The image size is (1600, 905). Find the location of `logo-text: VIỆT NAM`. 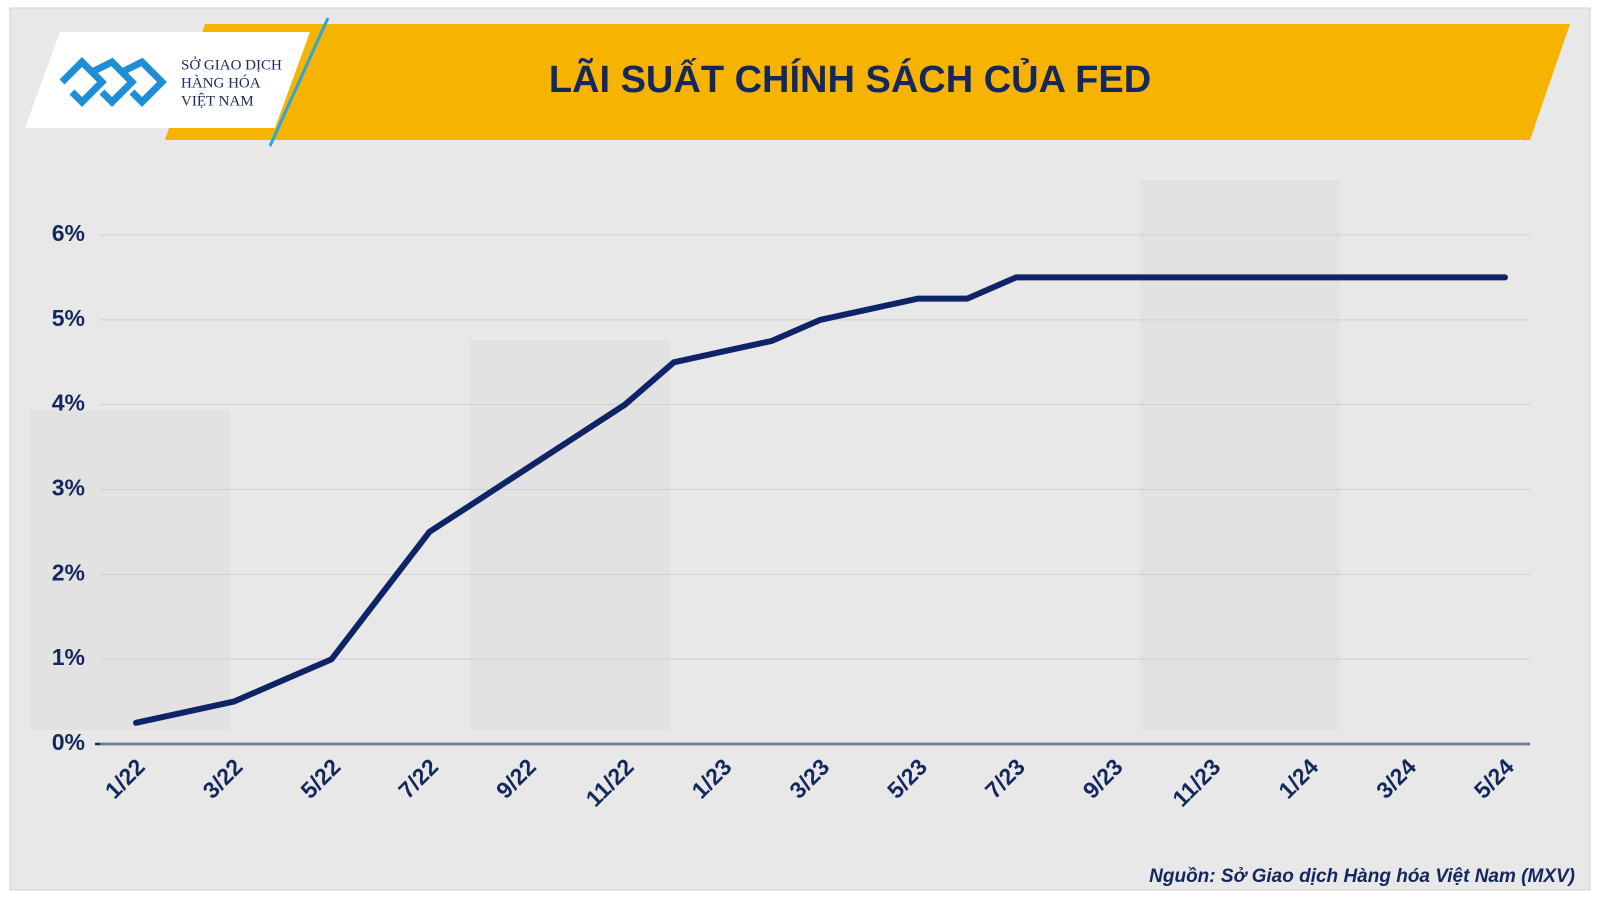

logo-text: VIỆT NAM is located at coordinates (217, 100).